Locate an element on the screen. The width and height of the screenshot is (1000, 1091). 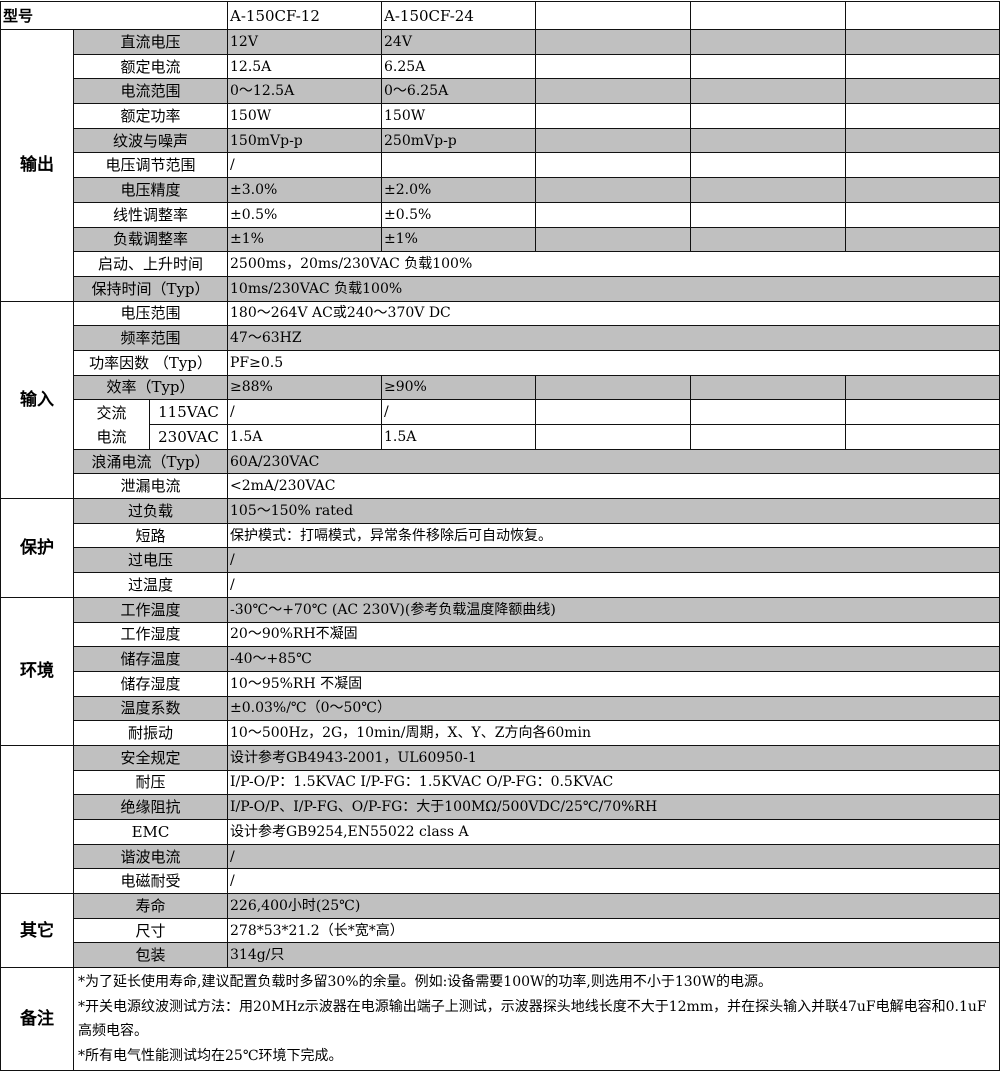
table-row: EMC 设计参考GB9254,EN55022 class A is located at coordinates (500, 832).